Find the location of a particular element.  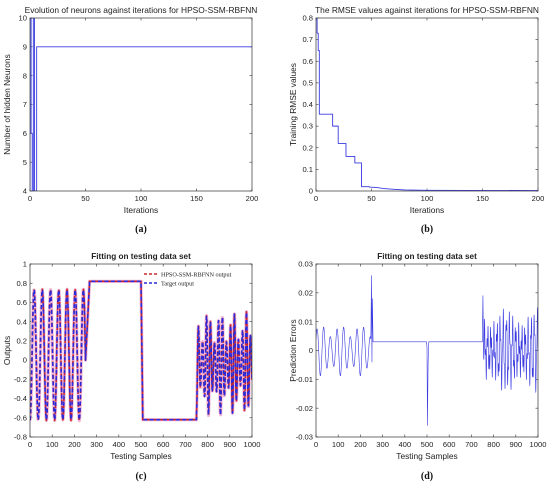

y-tick-label: 0.5 is located at coordinates (307, 82).